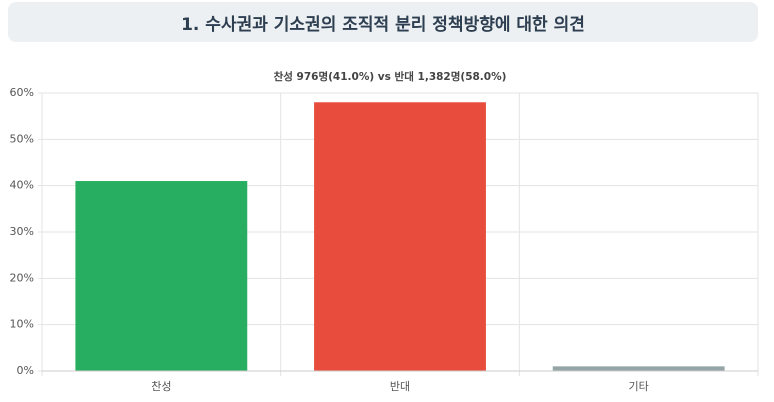 The height and width of the screenshot is (402, 774). Describe the element at coordinates (161, 386) in the screenshot. I see `x-tick-label: 찬성` at that location.